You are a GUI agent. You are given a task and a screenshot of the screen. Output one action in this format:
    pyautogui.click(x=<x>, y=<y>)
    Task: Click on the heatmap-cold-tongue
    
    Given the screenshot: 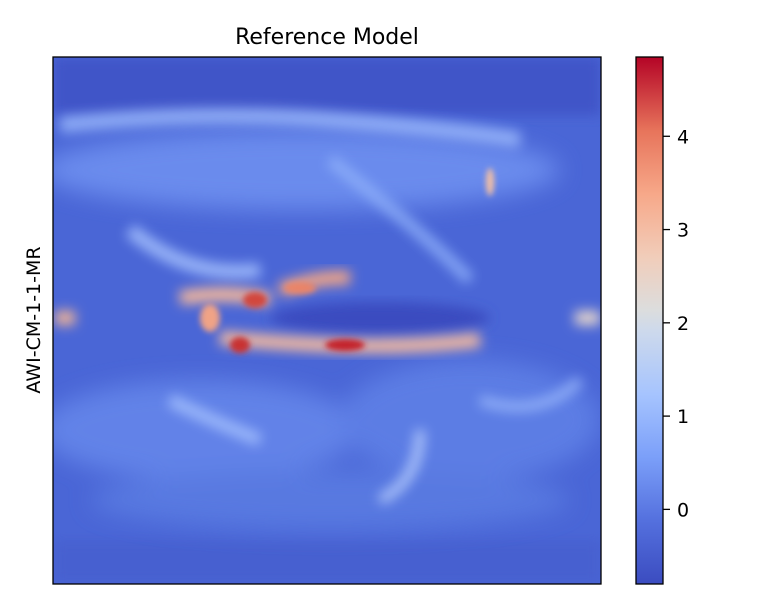 What is the action you would take?
    pyautogui.click(x=380, y=318)
    